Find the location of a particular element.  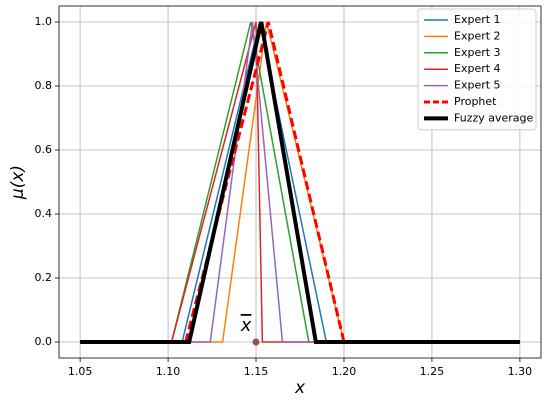

x-axis-label: x is located at coordinates (300, 388).